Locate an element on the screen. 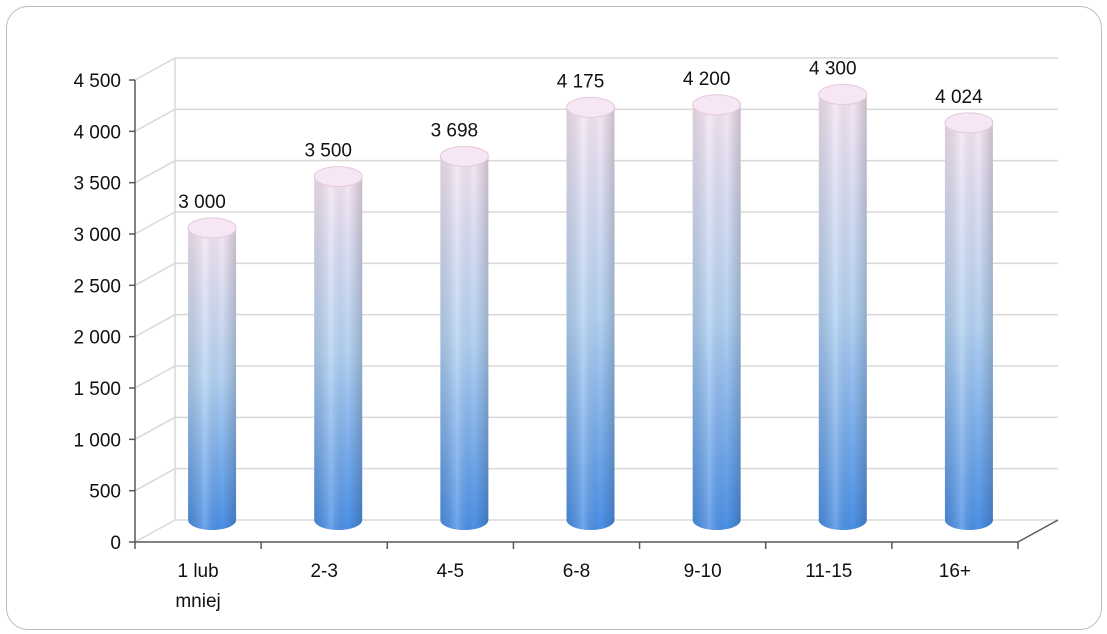 The height and width of the screenshot is (634, 1107). x-tick-label: 1 lub is located at coordinates (197, 571).